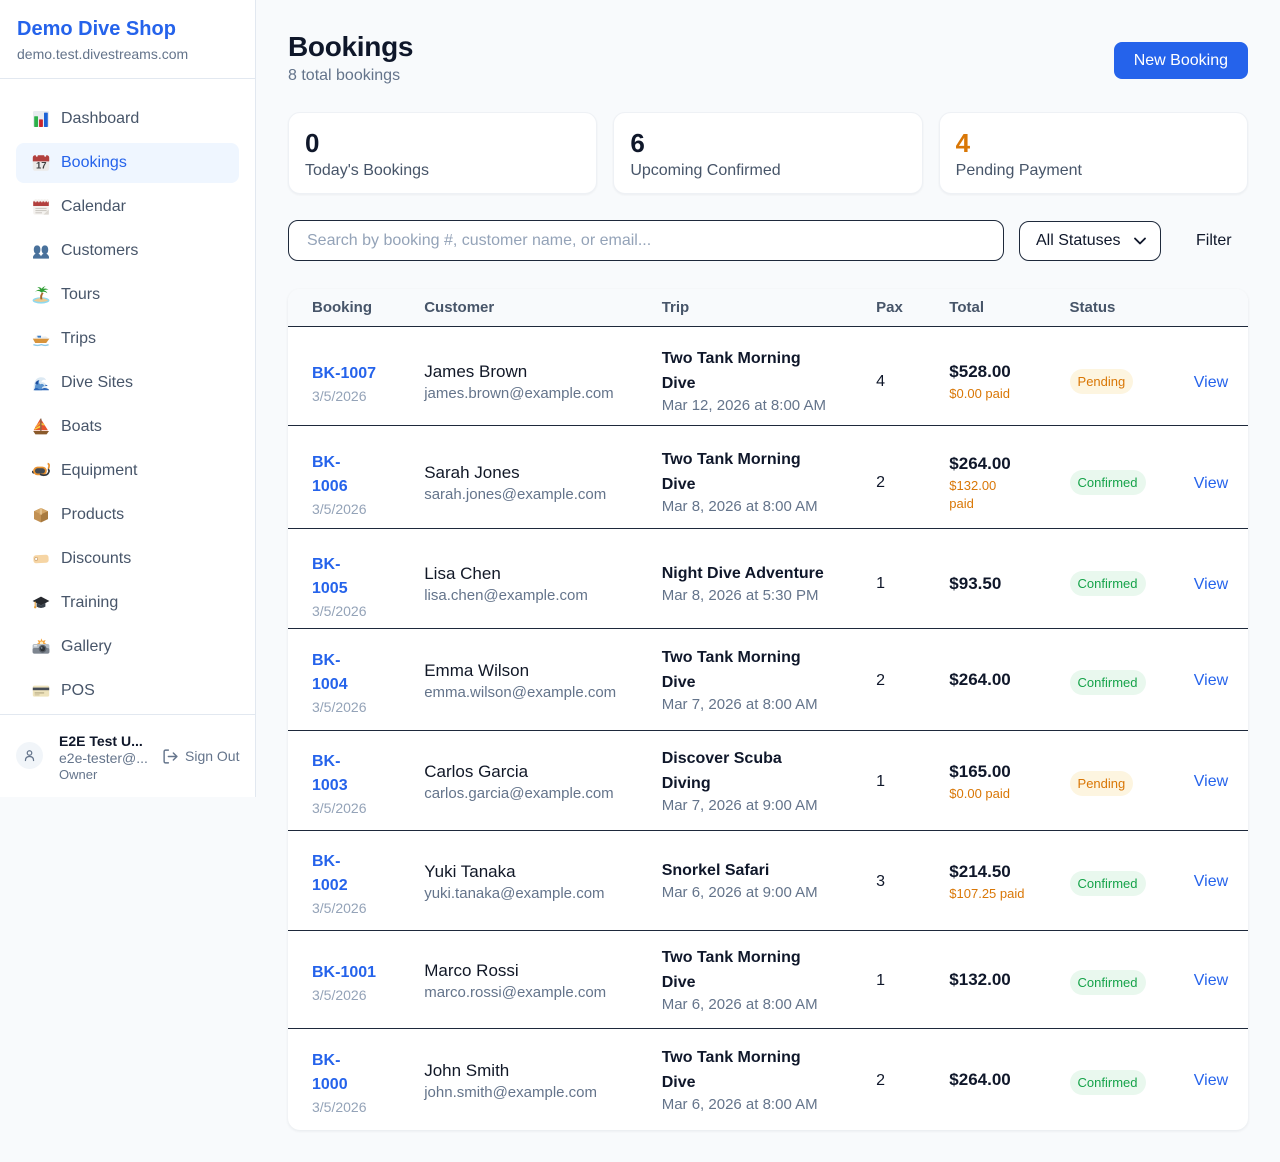  Describe the element at coordinates (41, 166) in the screenshot. I see `svg-text: 17` at that location.